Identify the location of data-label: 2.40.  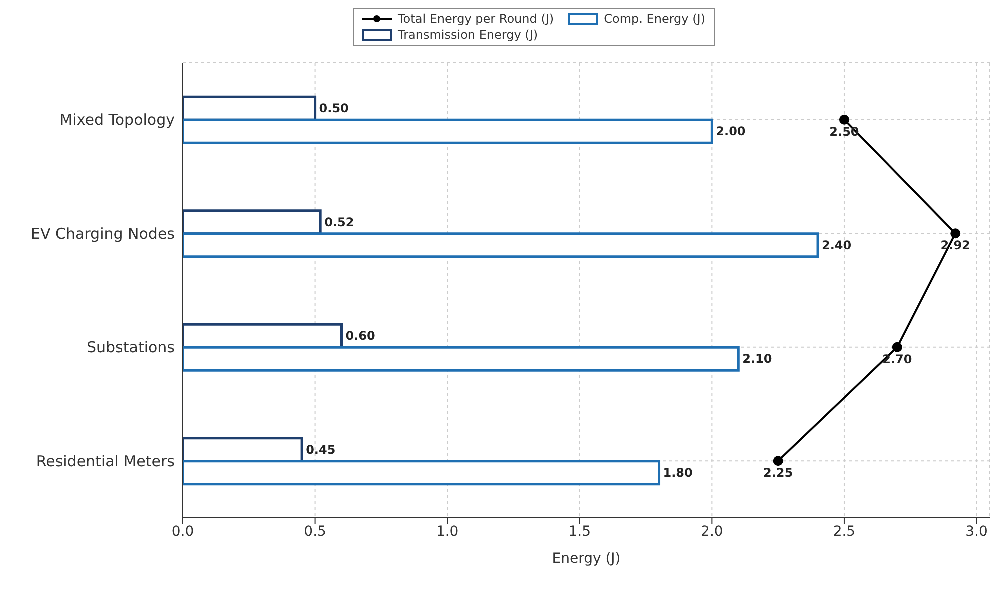
(837, 245).